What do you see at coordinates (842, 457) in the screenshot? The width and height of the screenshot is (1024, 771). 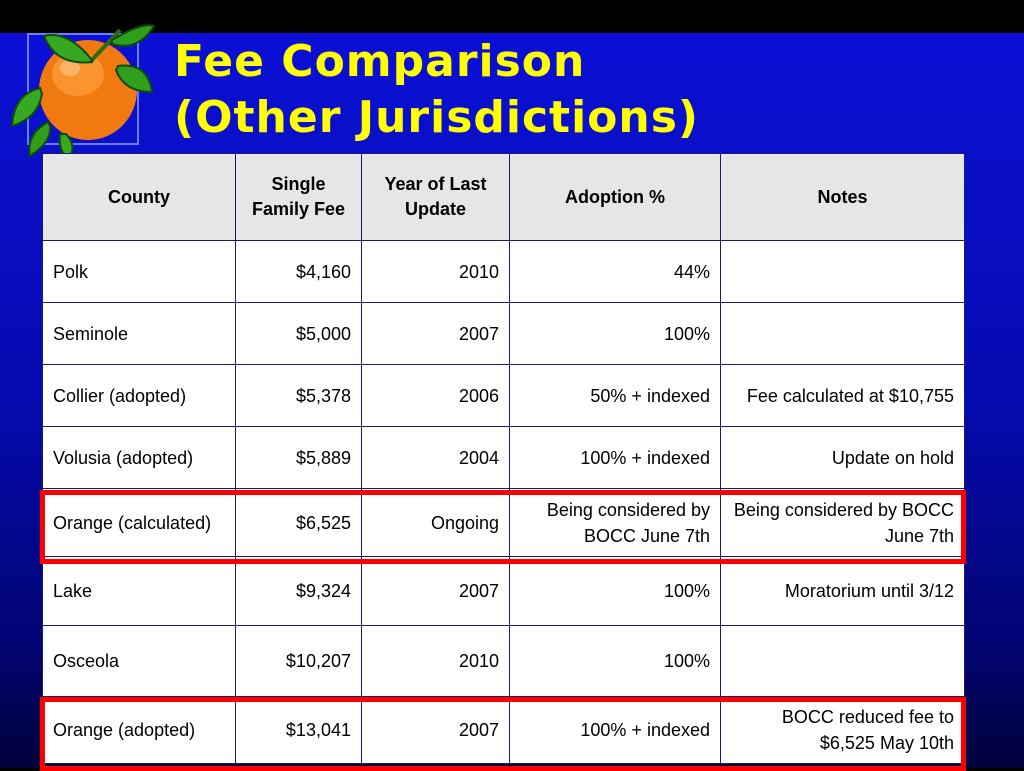 I see `cell-notes: Update on hold` at bounding box center [842, 457].